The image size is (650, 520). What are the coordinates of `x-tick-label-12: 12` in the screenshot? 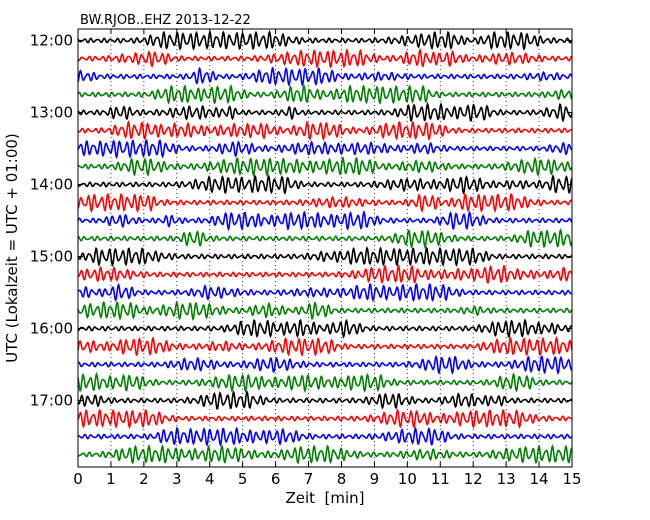 It's located at (473, 479).